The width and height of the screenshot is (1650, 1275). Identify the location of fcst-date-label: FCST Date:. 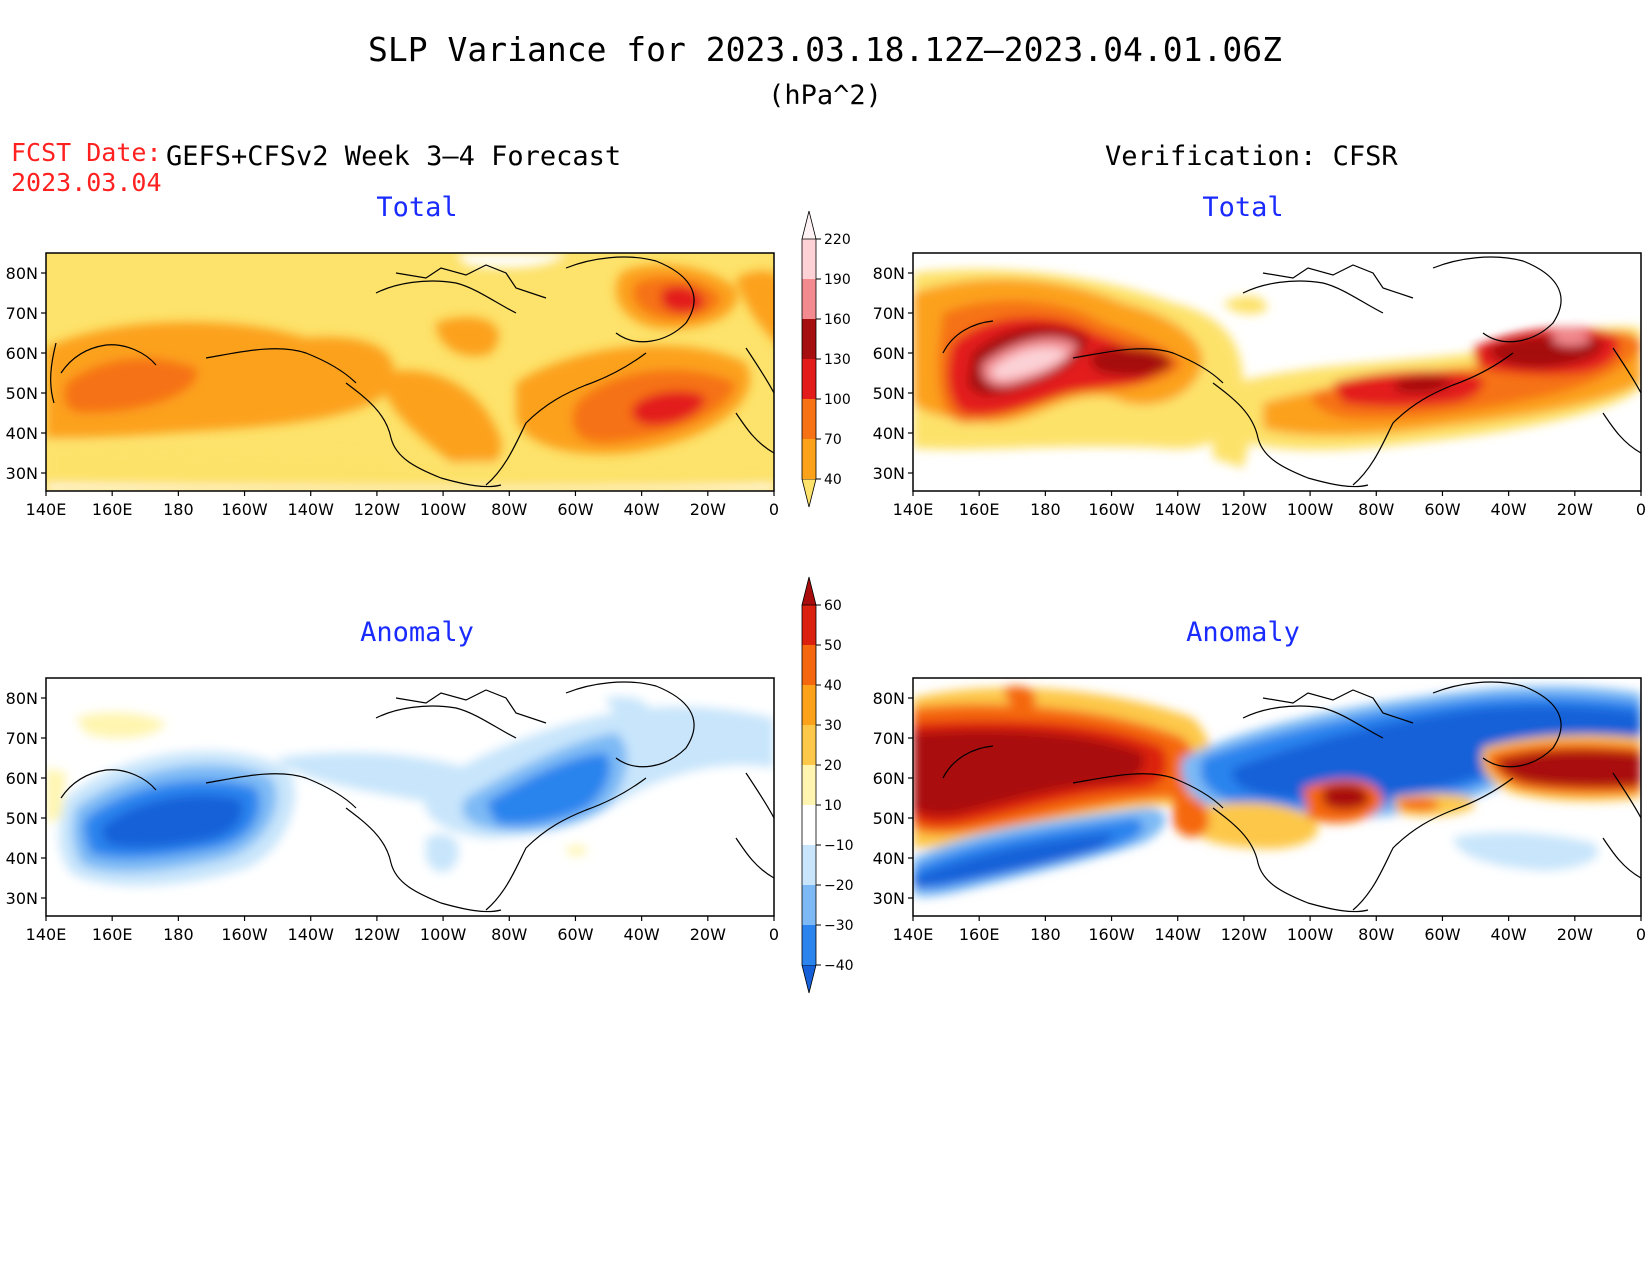
(86, 152).